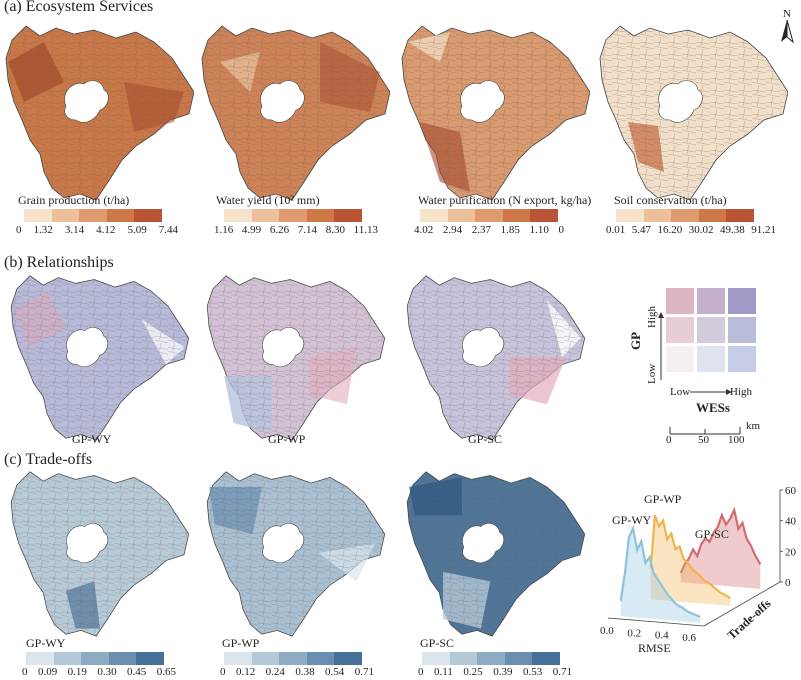  What do you see at coordinates (503, 672) in the screenshot?
I see `legend-tick: 0.39` at bounding box center [503, 672].